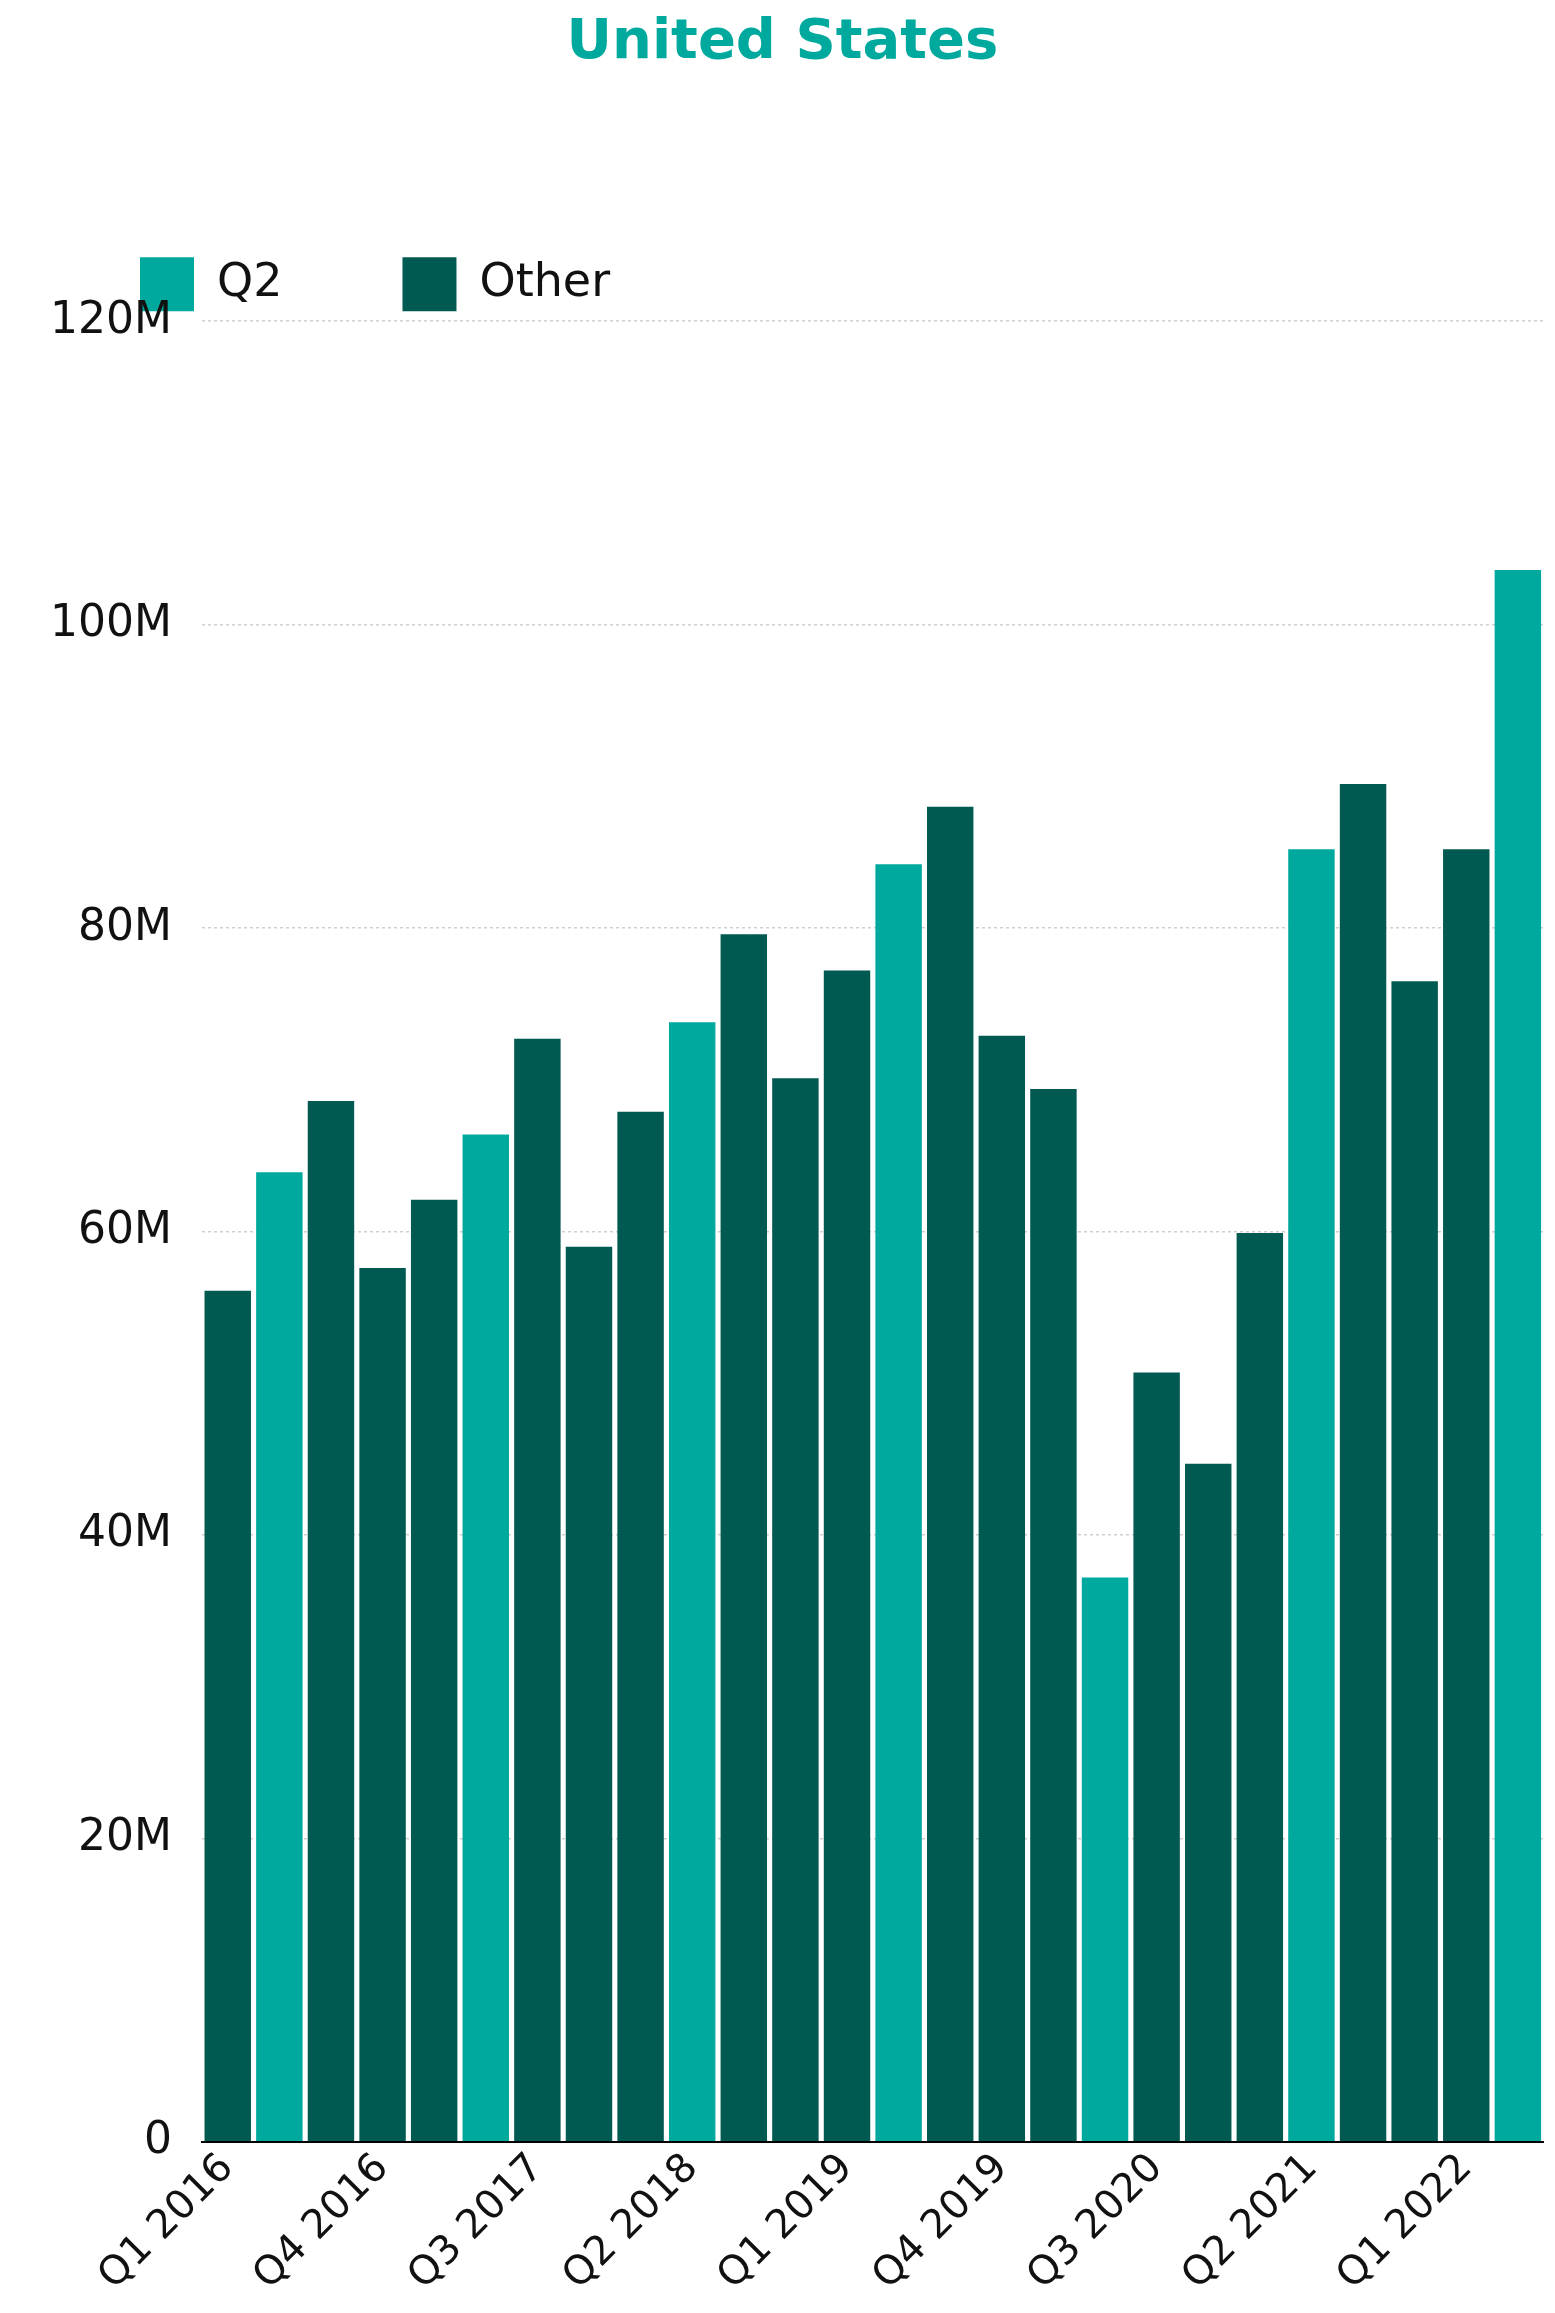 The width and height of the screenshot is (1555, 2313). I want to click on y-tick-label: 100M, so click(110, 621).